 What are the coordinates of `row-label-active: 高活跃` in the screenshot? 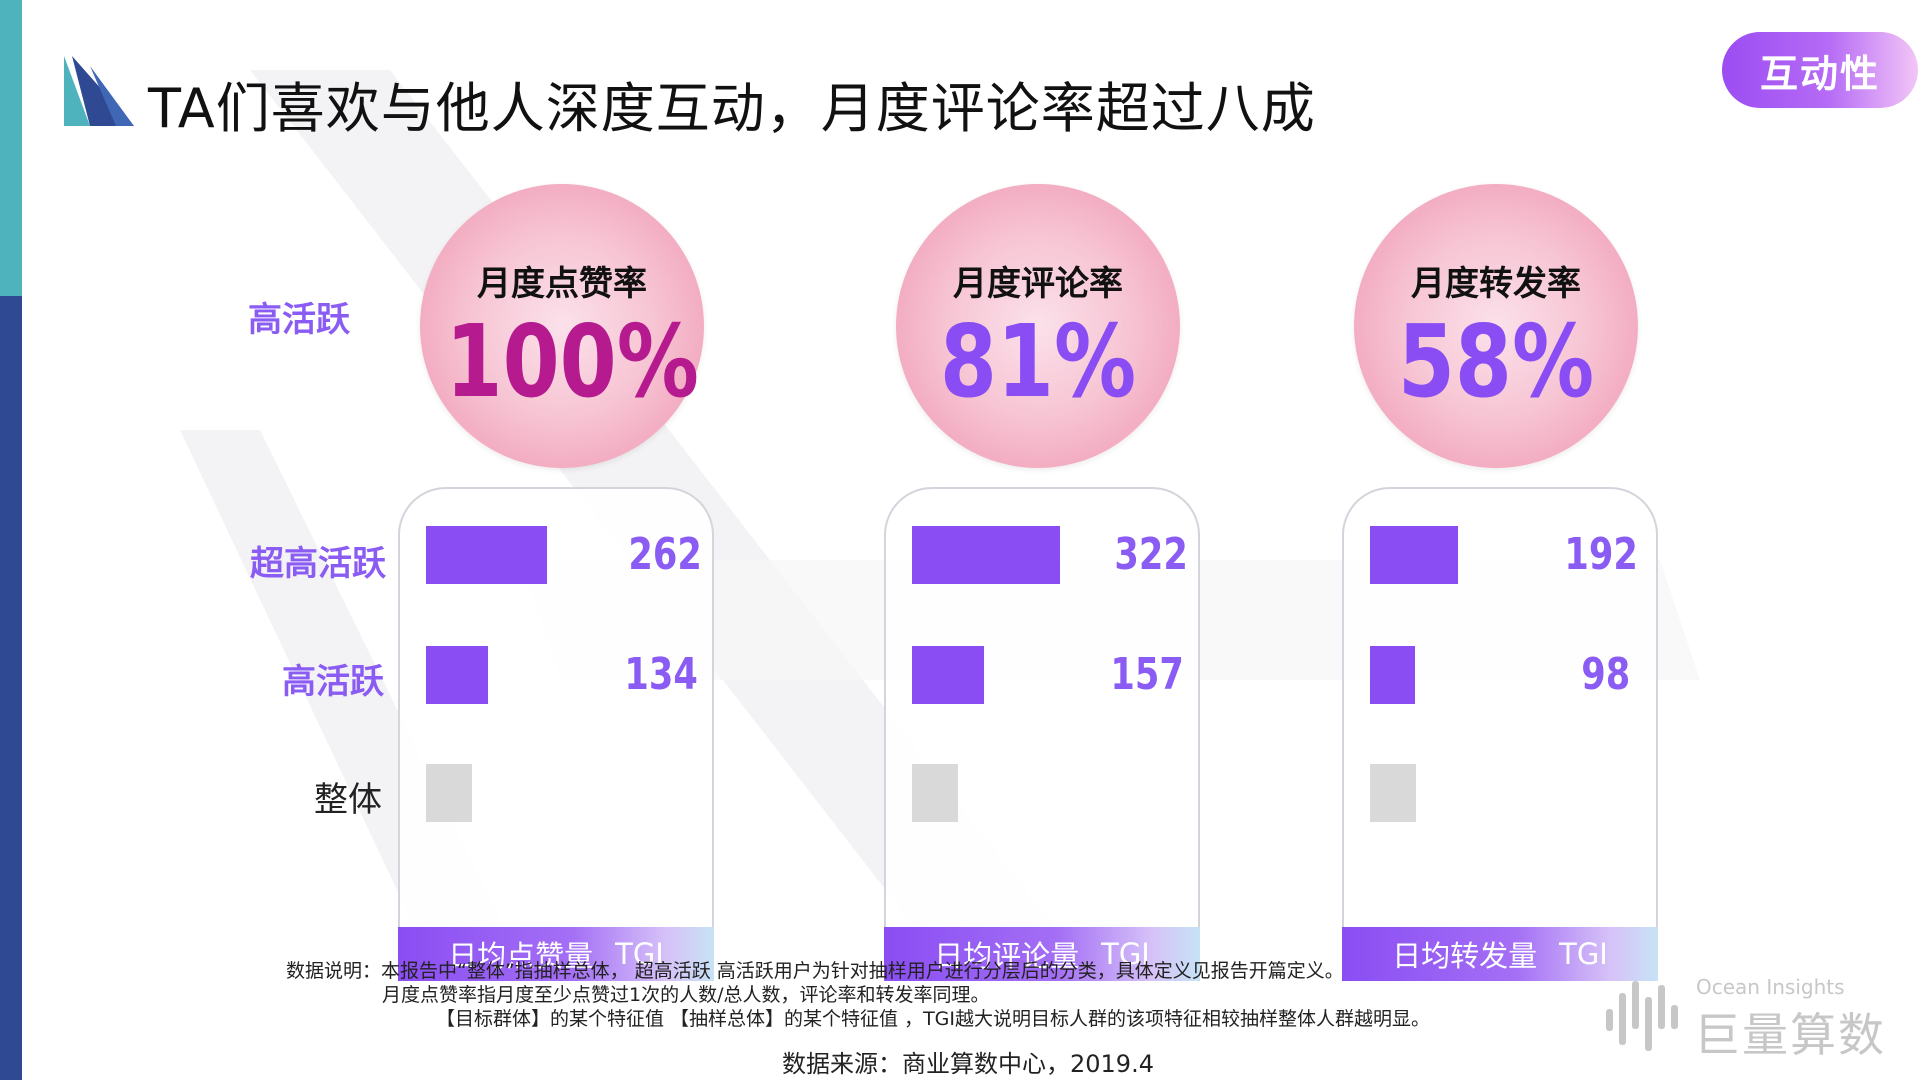 It's located at (333, 682).